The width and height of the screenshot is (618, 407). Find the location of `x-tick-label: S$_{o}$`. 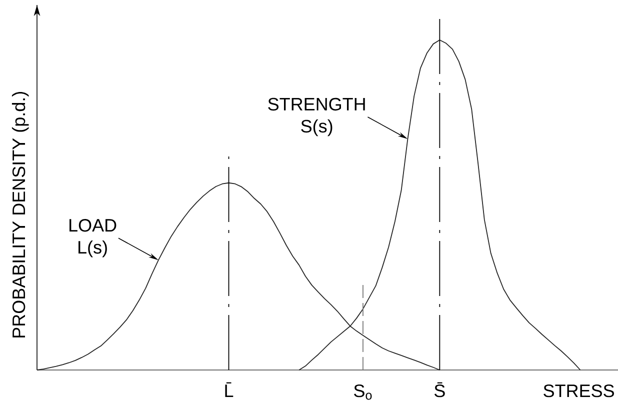

x-tick-label: S$_{o}$ is located at coordinates (363, 392).